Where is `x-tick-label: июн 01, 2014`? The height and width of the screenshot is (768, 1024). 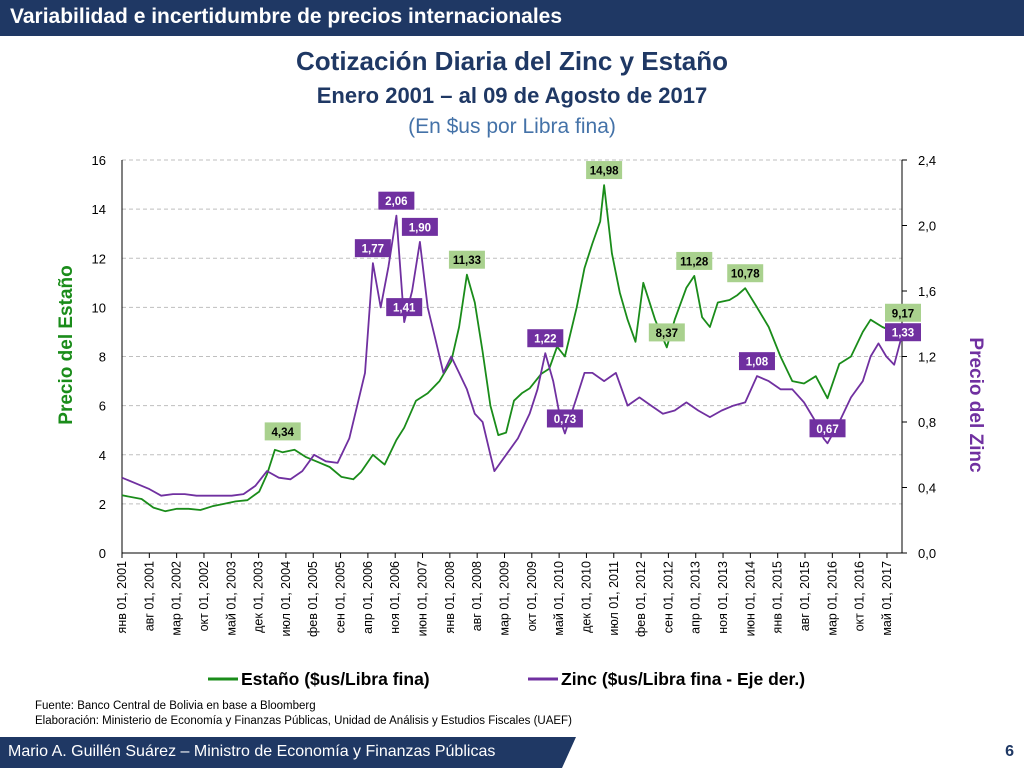 x-tick-label: июн 01, 2014 is located at coordinates (750, 598).